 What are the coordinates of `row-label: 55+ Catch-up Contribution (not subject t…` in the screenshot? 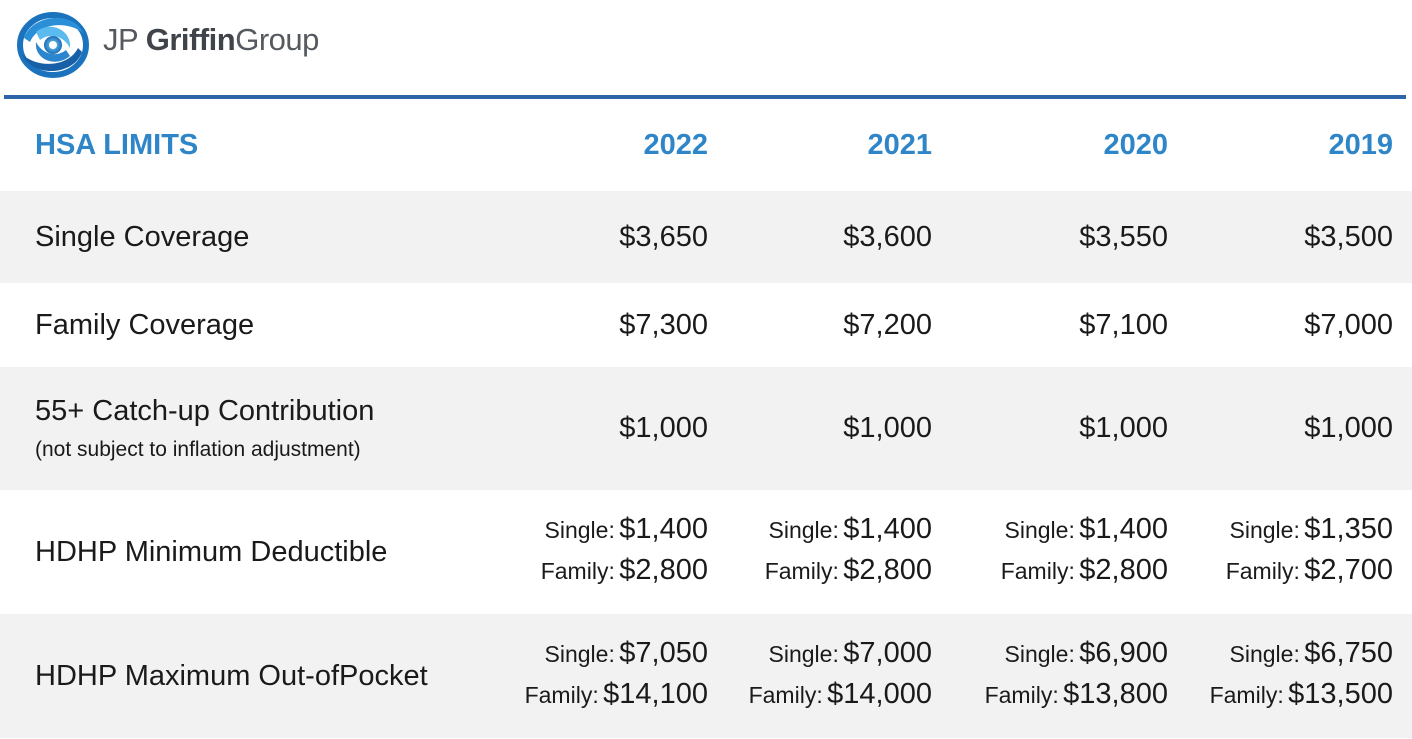 It's located at (205, 428).